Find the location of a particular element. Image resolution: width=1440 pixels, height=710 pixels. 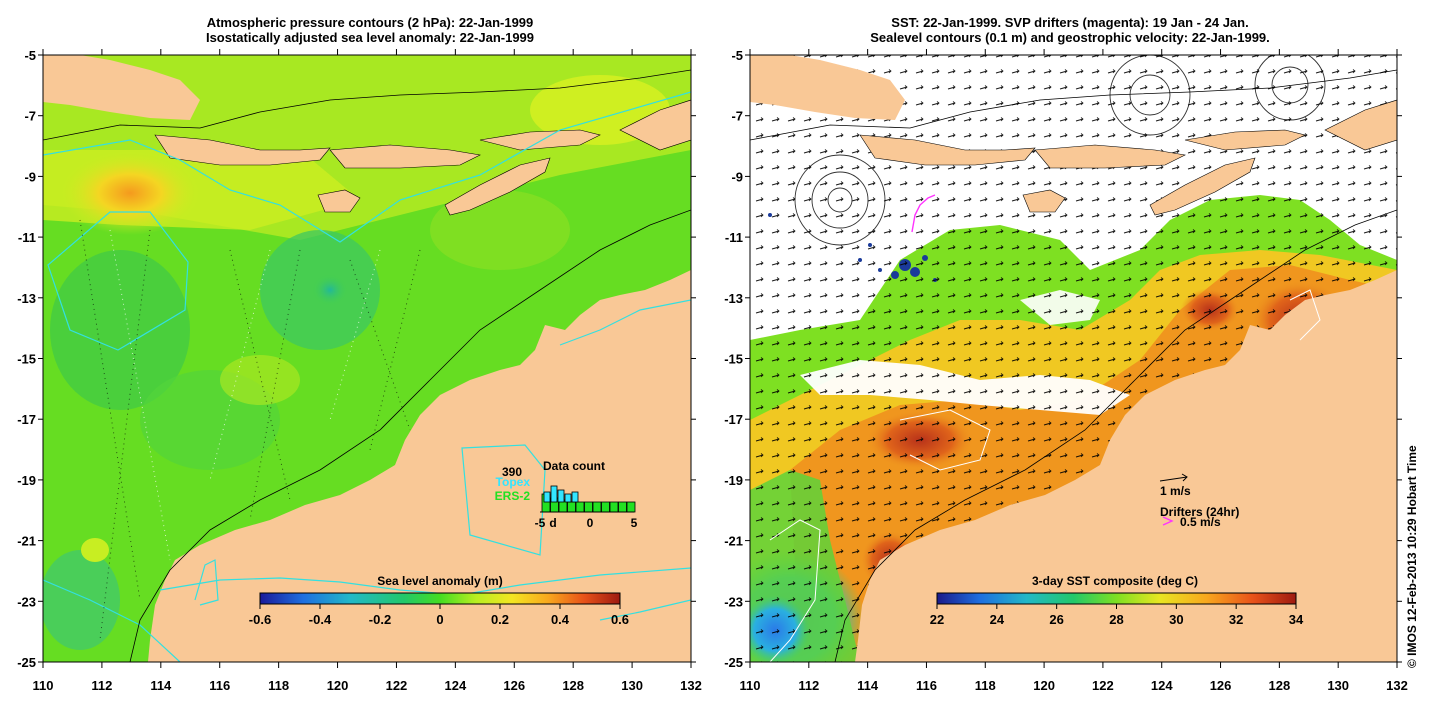

left-altimeter-tracks is located at coordinates (250, 430).